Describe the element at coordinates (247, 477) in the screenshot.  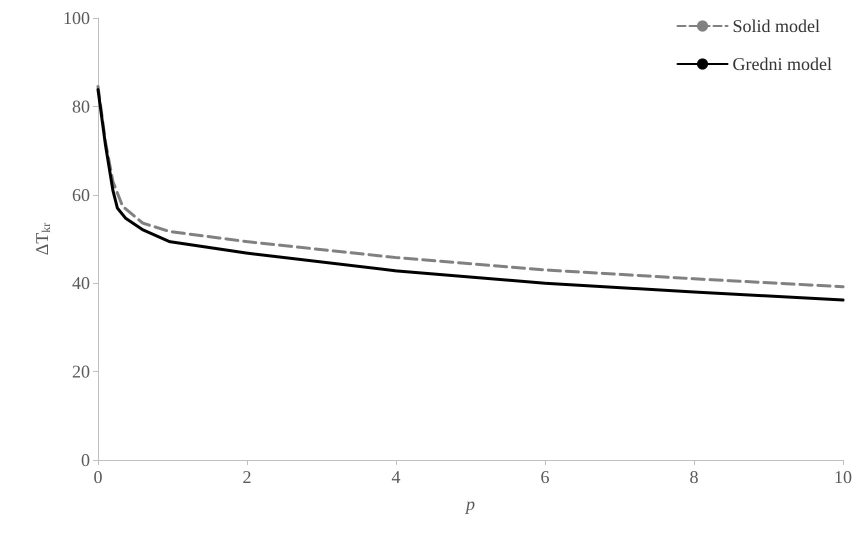
I see `x-tick-label: 2` at that location.